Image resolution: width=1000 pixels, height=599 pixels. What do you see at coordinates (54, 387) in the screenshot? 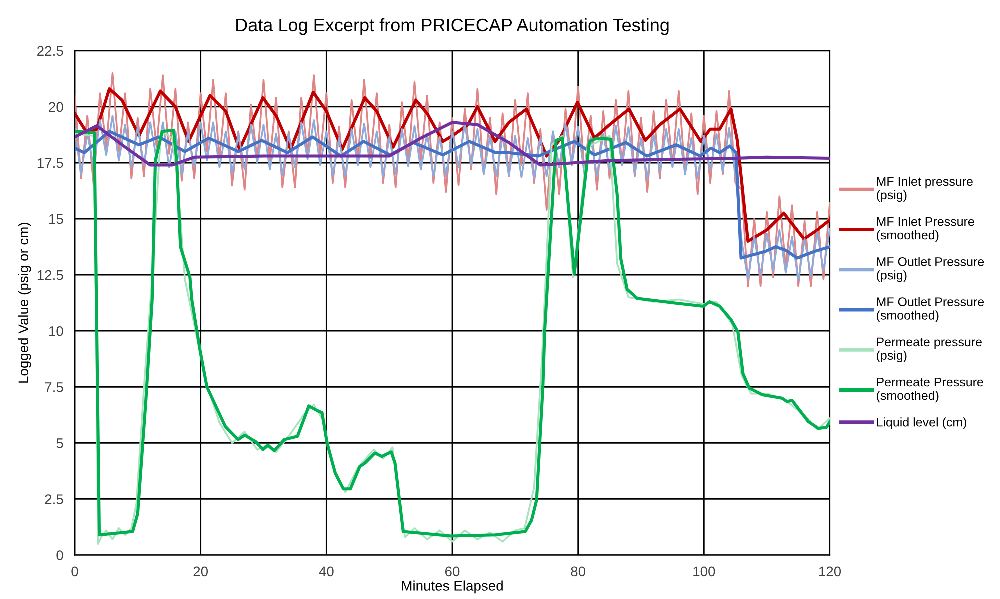
I see `y-tick-label: 7.5` at bounding box center [54, 387].